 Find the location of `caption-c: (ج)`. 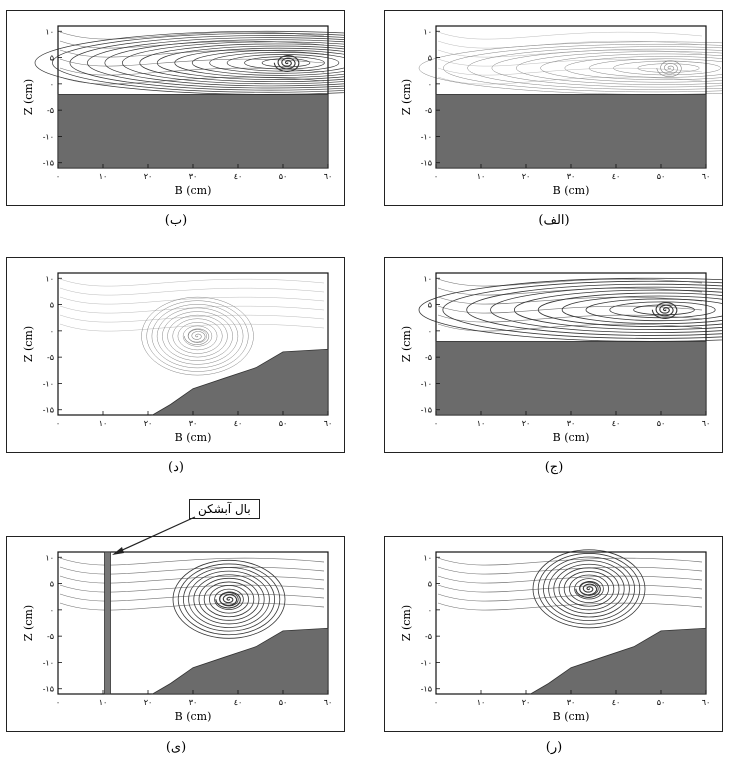

caption-c: (ج) is located at coordinates (554, 467).